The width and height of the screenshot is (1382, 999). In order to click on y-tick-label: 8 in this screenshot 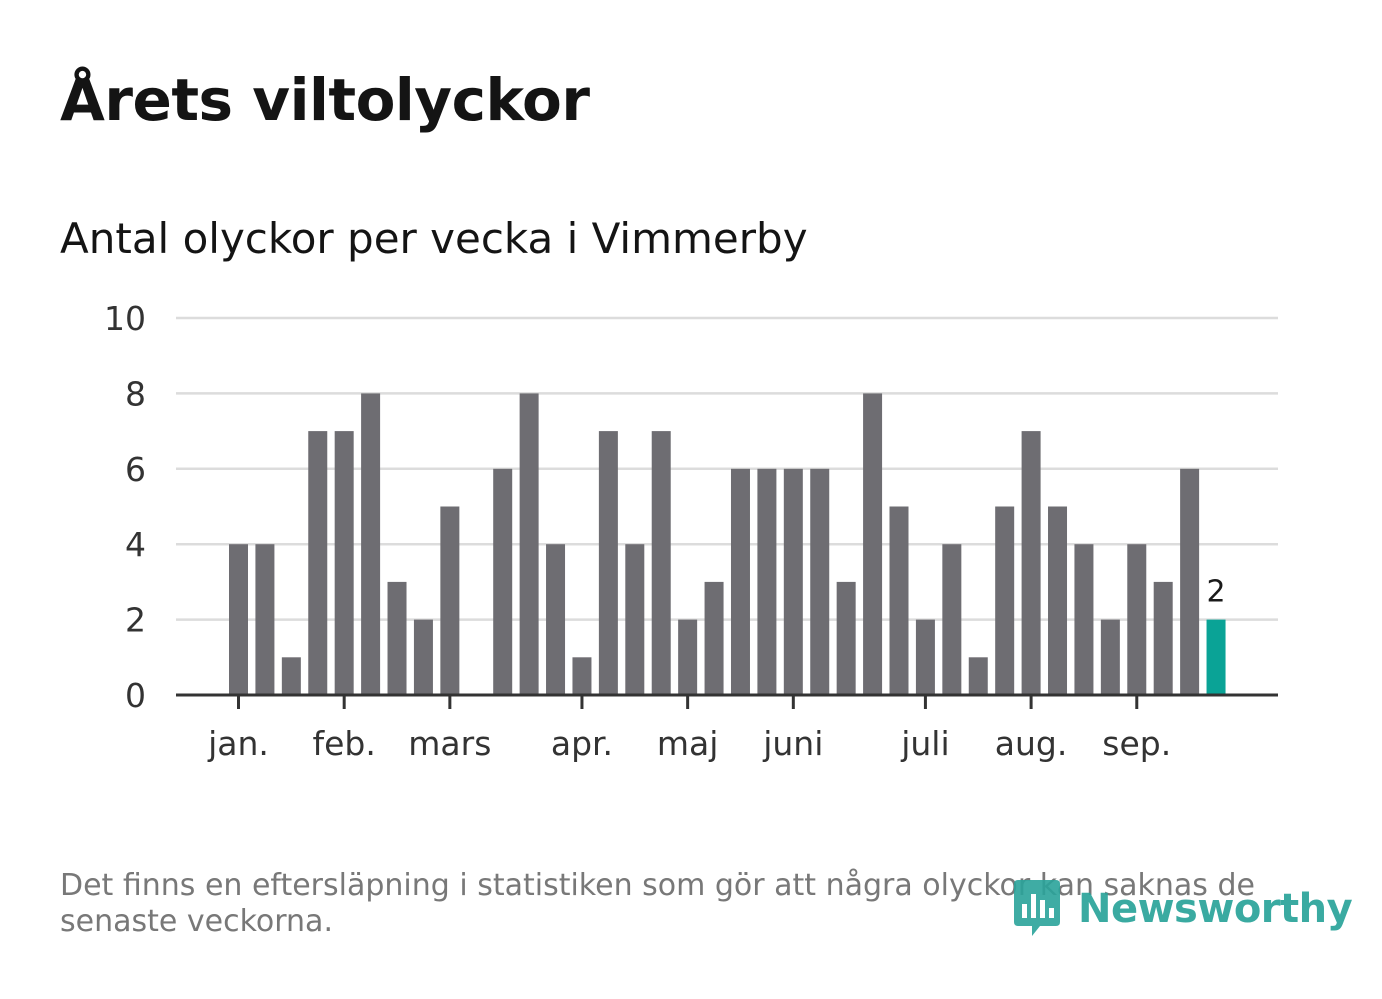, I will do `click(135, 393)`.